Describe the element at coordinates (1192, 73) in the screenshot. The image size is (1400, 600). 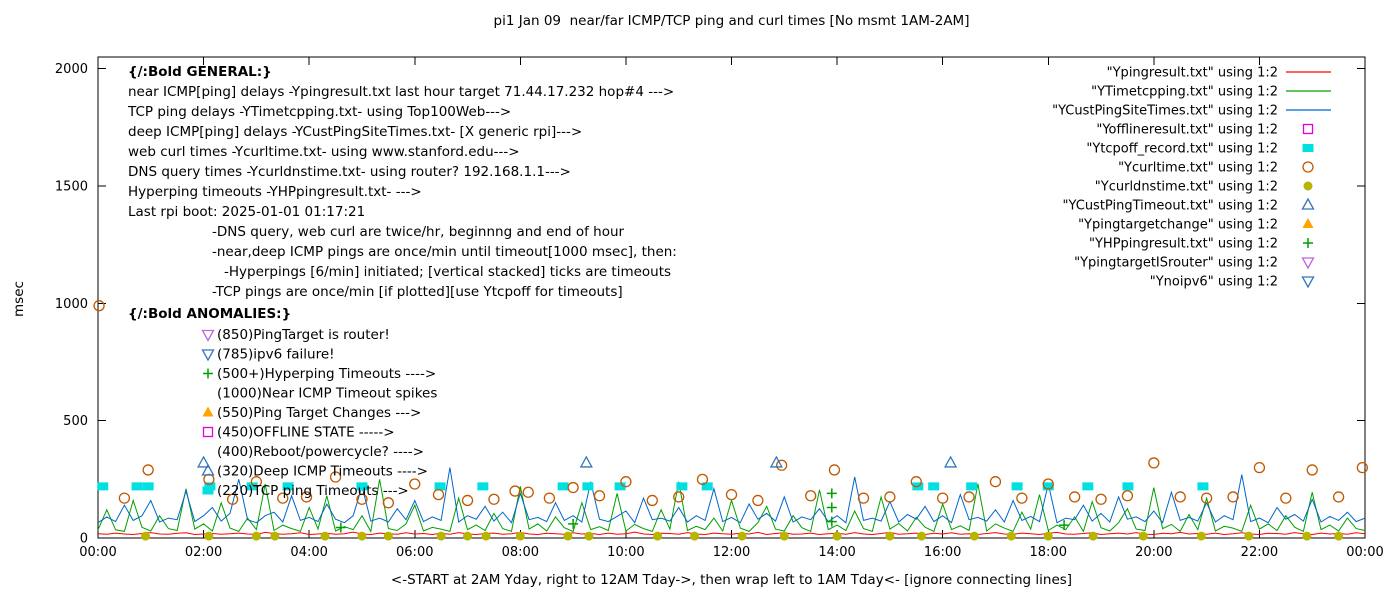
I see `legend-label-ypingresult: "Ypingresult.txt" using 1:2` at that location.